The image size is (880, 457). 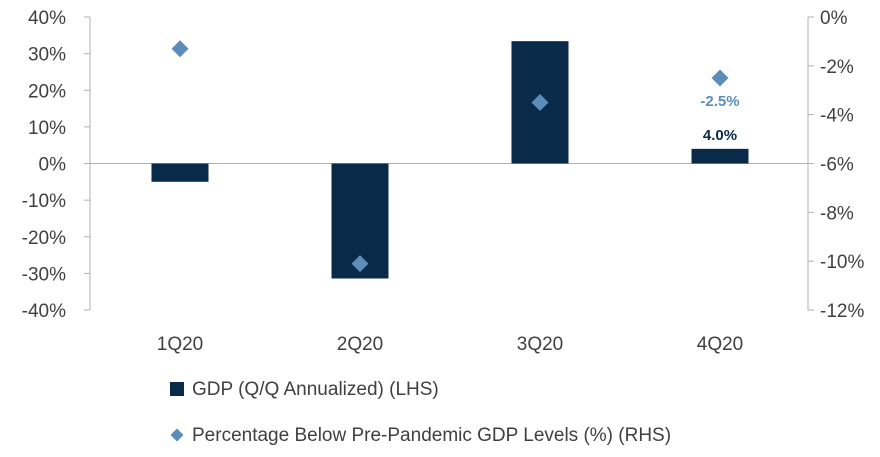 I want to click on bar-4q20, so click(x=720, y=156).